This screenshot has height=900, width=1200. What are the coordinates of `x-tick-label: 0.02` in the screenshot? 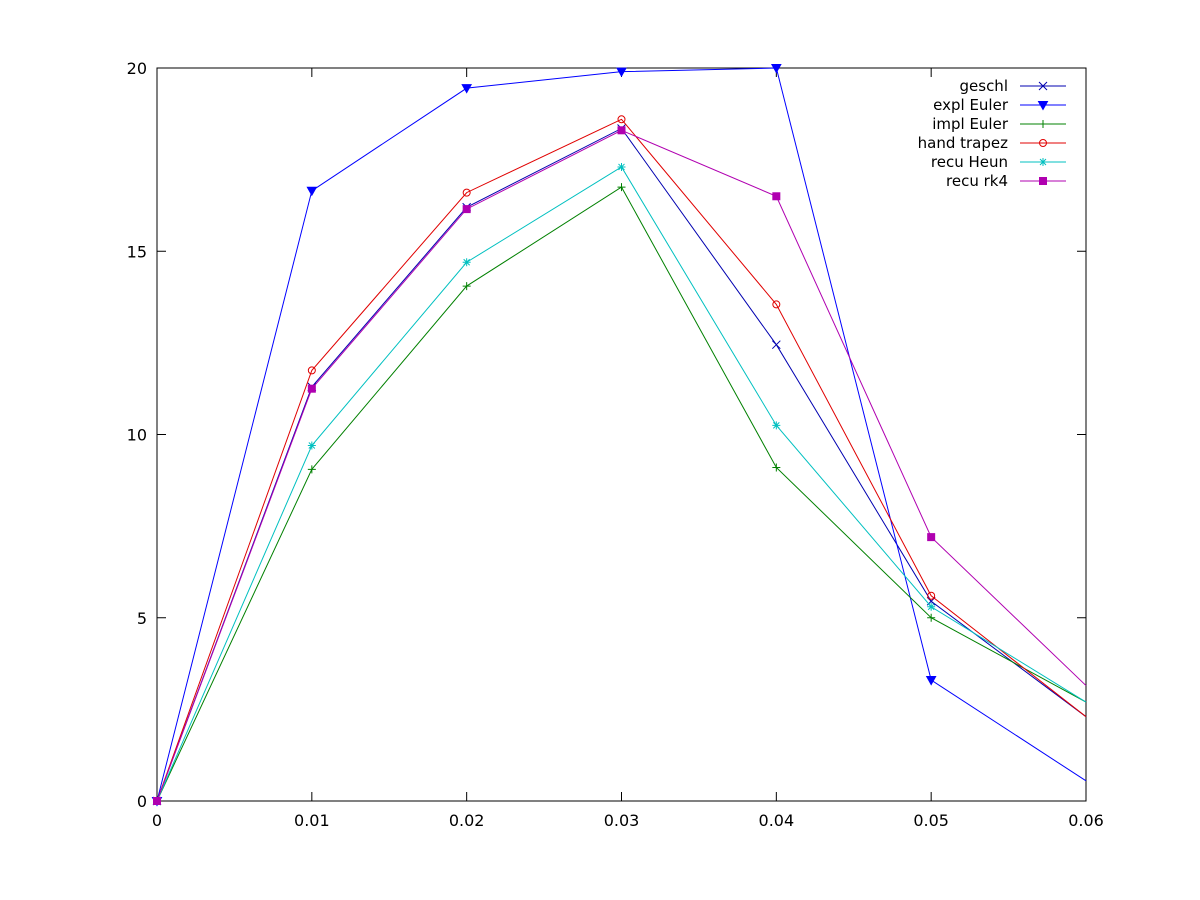 It's located at (467, 820).